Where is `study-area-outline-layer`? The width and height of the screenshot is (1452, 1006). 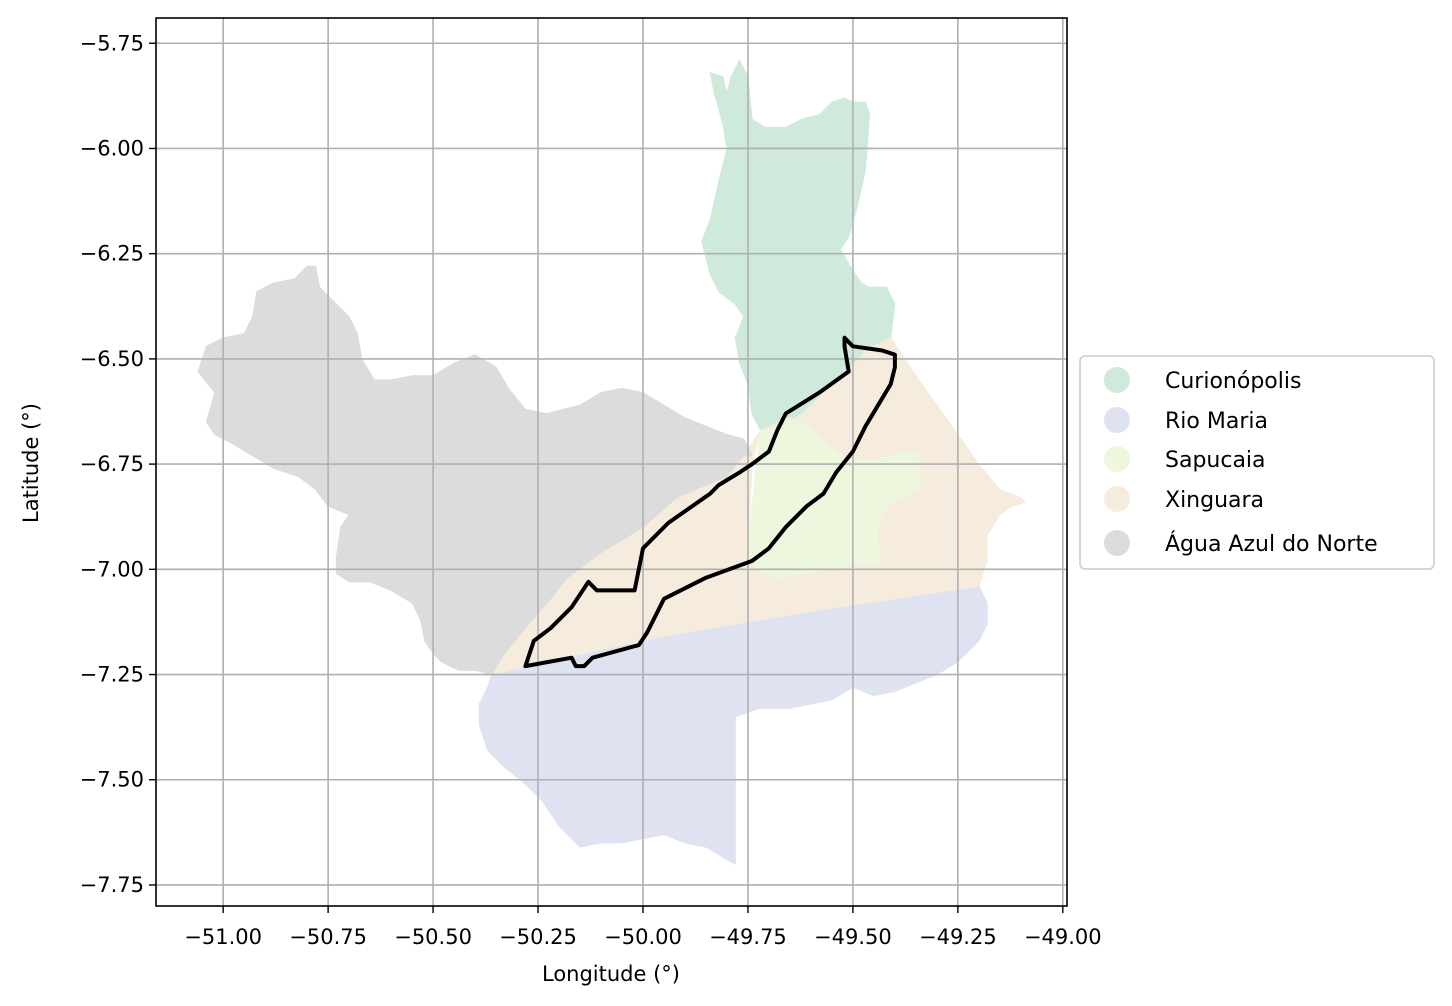 study-area-outline-layer is located at coordinates (710, 502).